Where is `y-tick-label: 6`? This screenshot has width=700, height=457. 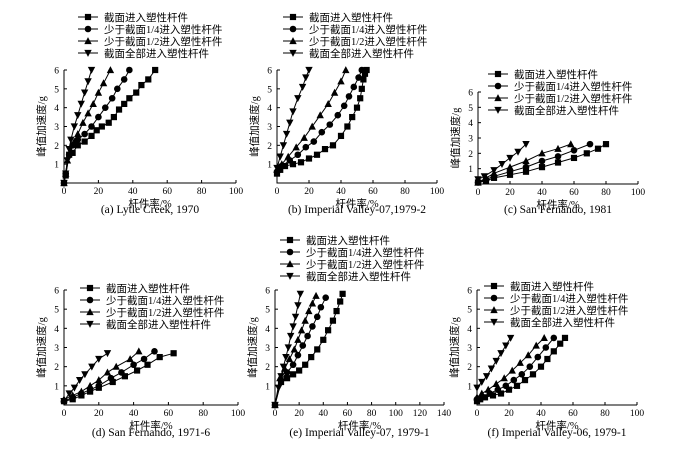 y-tick-label: 6 is located at coordinates (56, 292).